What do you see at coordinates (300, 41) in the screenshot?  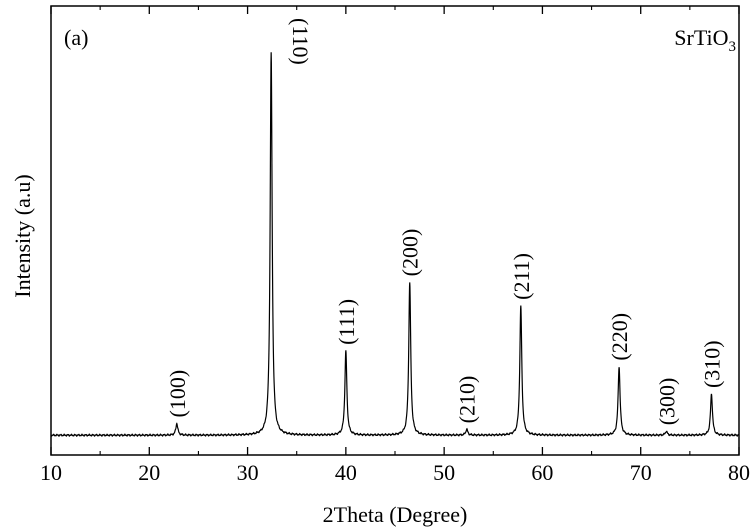 I see `peak-label: (110)` at bounding box center [300, 41].